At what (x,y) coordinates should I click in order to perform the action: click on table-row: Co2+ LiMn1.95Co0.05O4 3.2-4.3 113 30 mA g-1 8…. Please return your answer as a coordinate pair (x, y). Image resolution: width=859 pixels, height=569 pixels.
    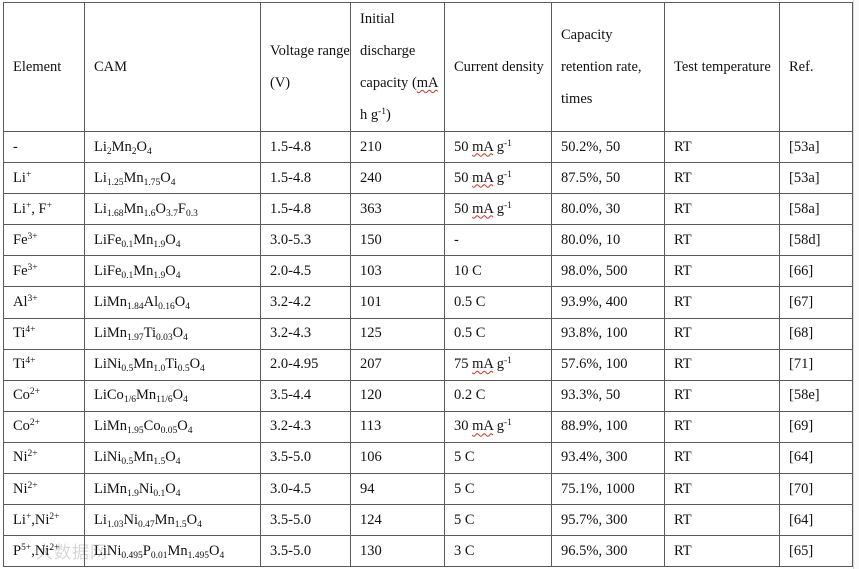
    Looking at the image, I should click on (428, 426).